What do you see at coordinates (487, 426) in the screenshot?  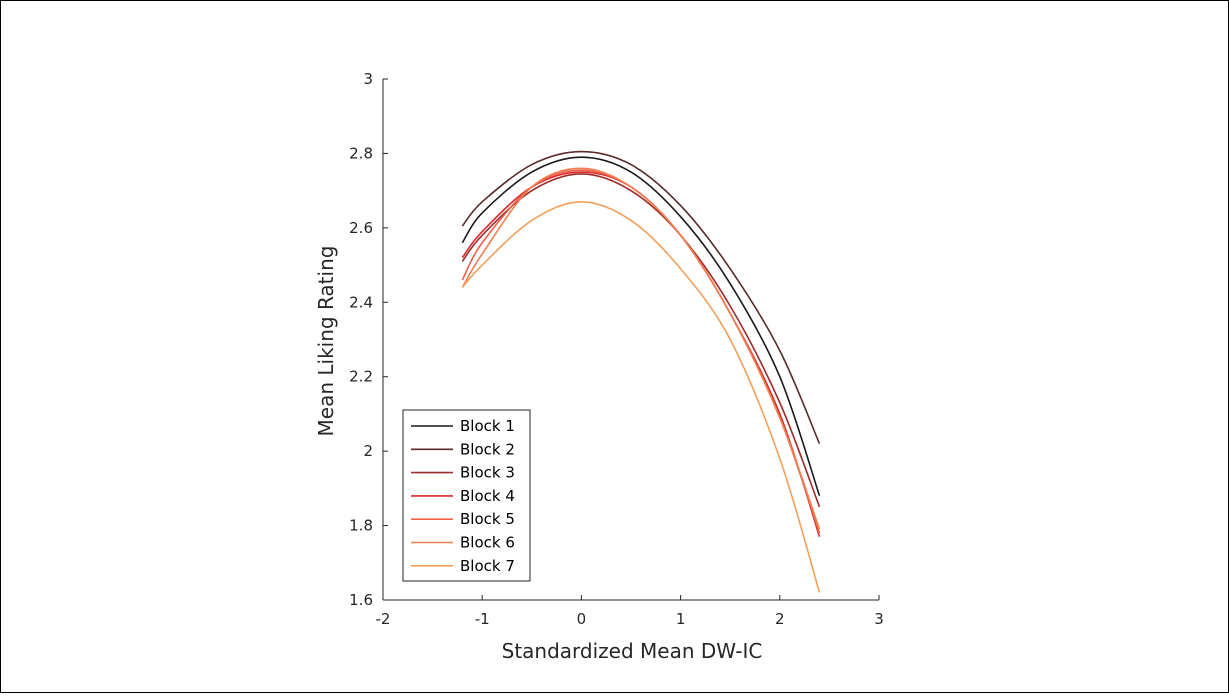 I see `legend-label: Block 1` at bounding box center [487, 426].